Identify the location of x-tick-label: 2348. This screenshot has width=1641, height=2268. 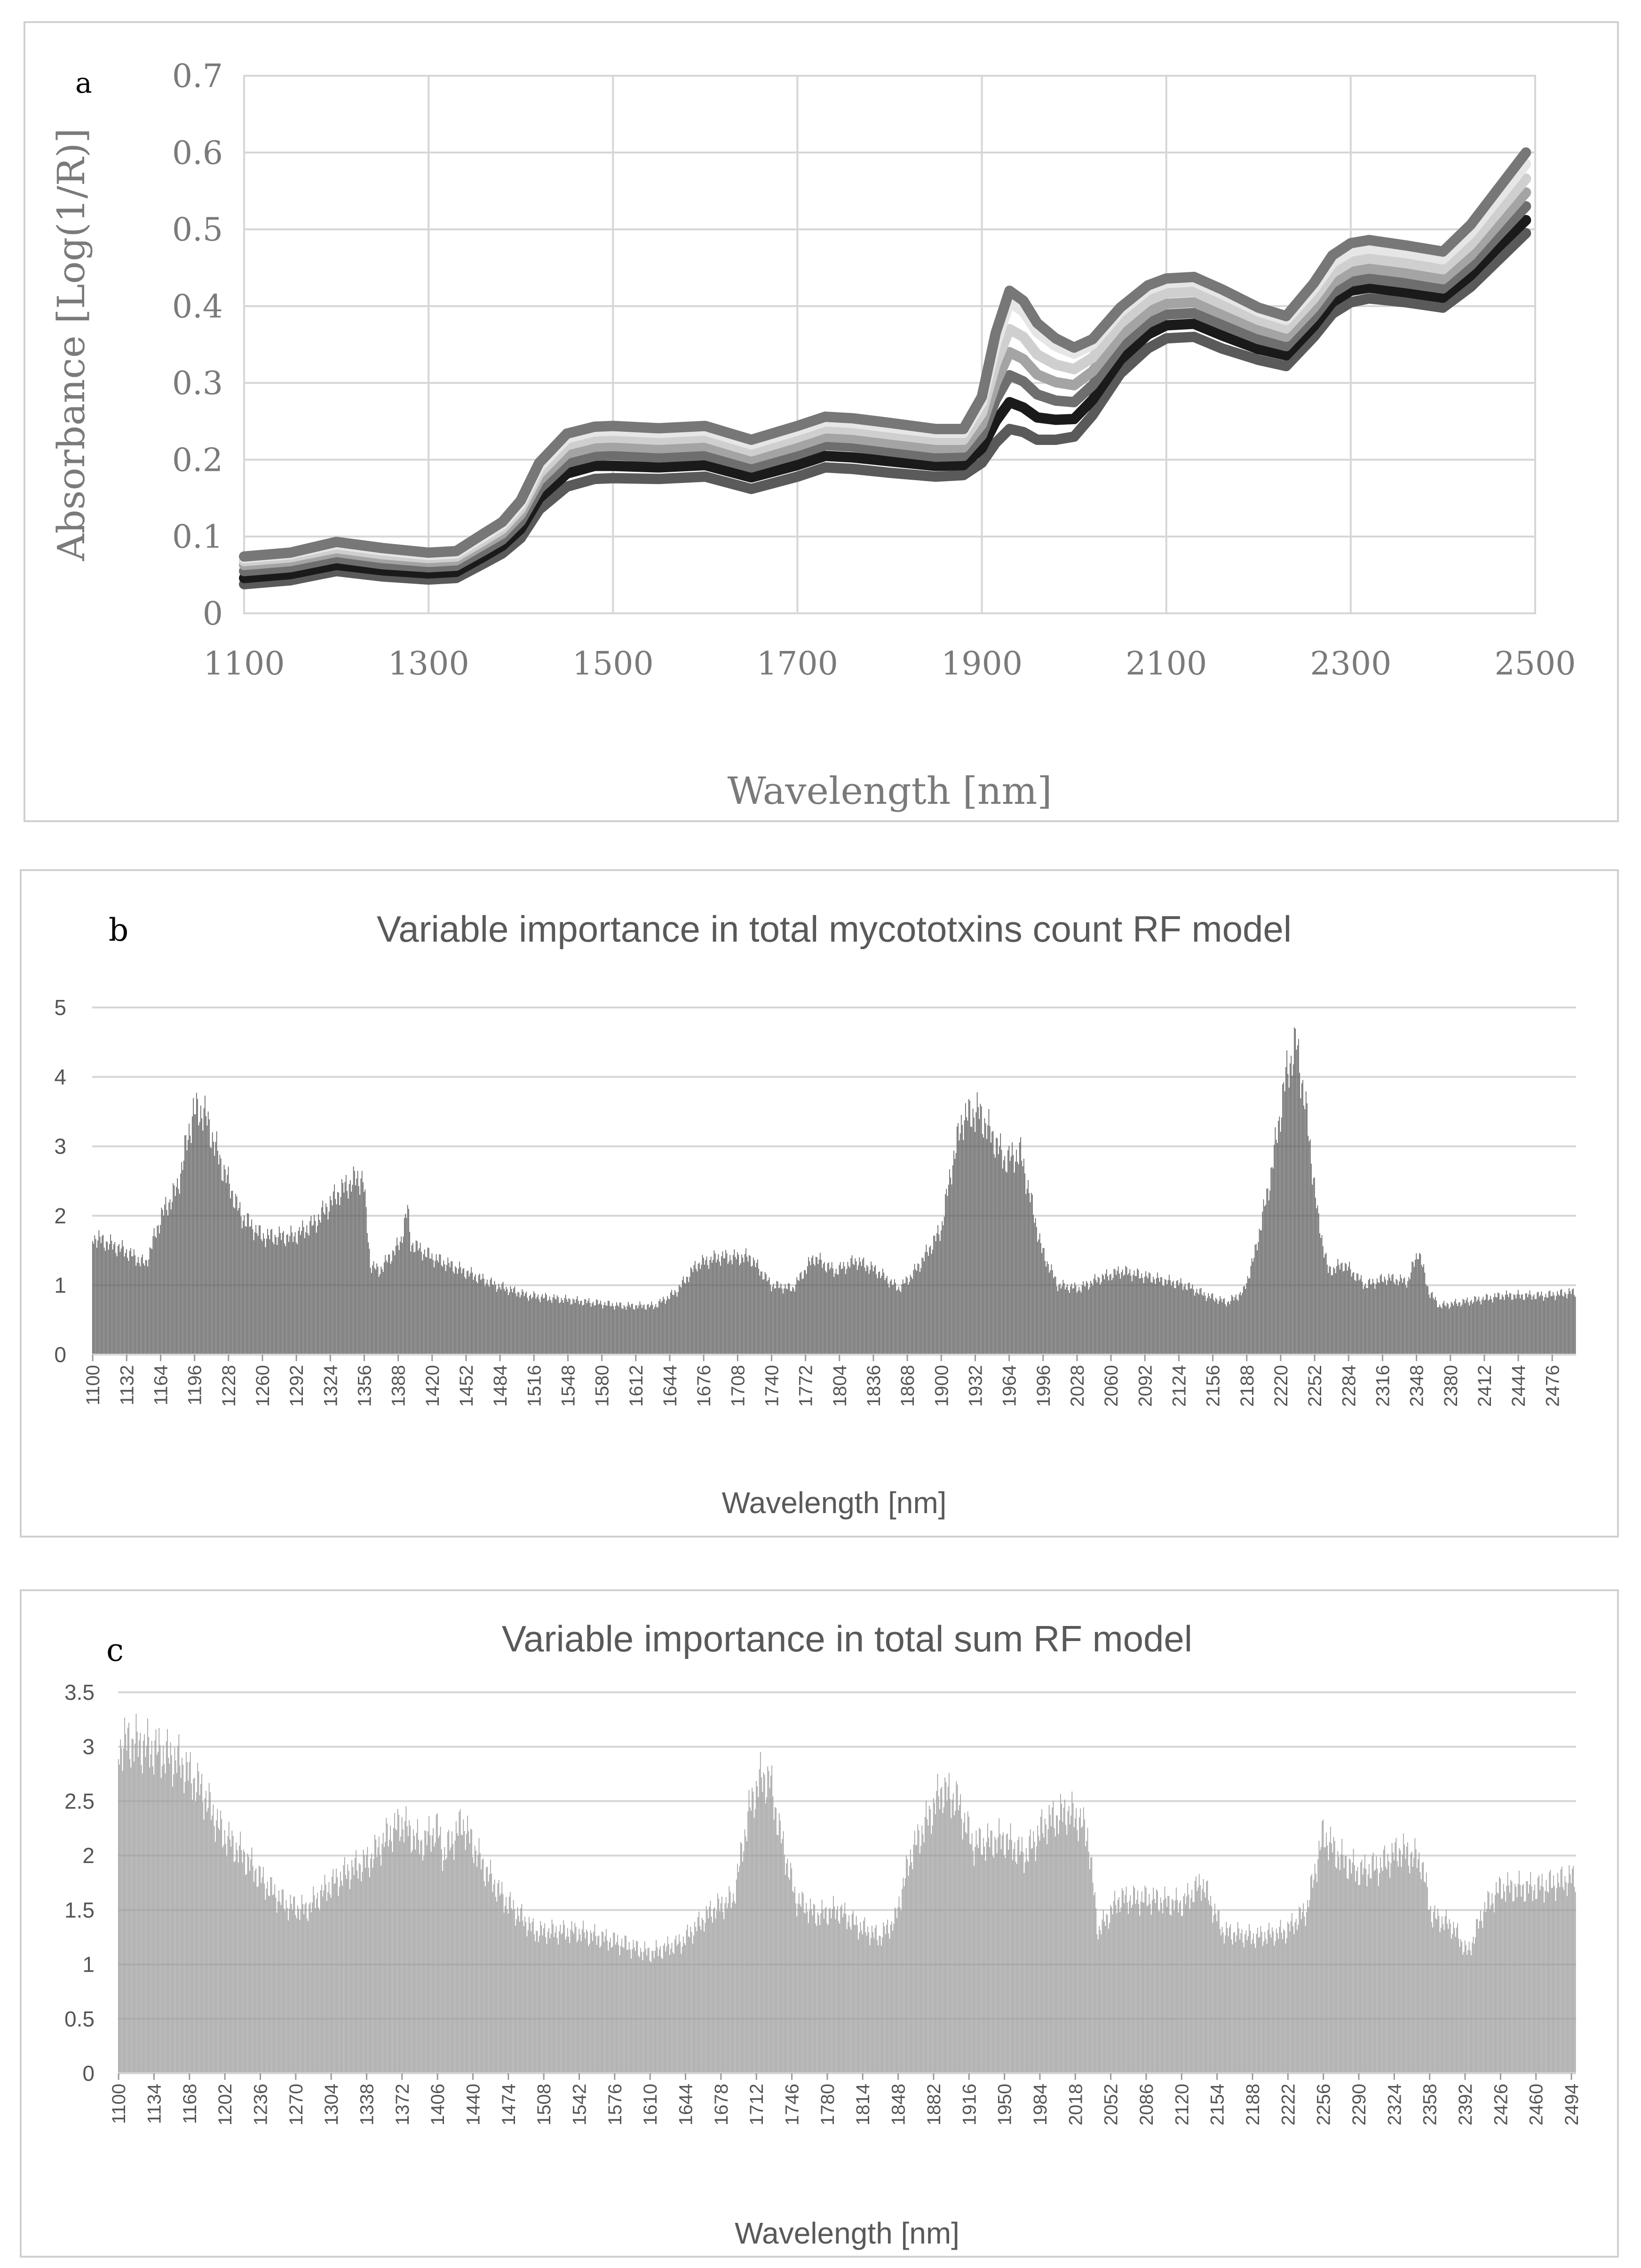
(1417, 1386).